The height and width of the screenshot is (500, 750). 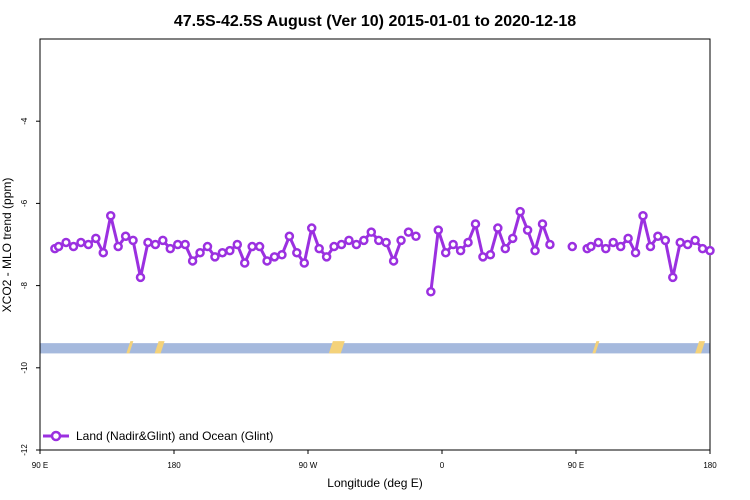 I want to click on y-tick-label: -8, so click(x=24, y=285).